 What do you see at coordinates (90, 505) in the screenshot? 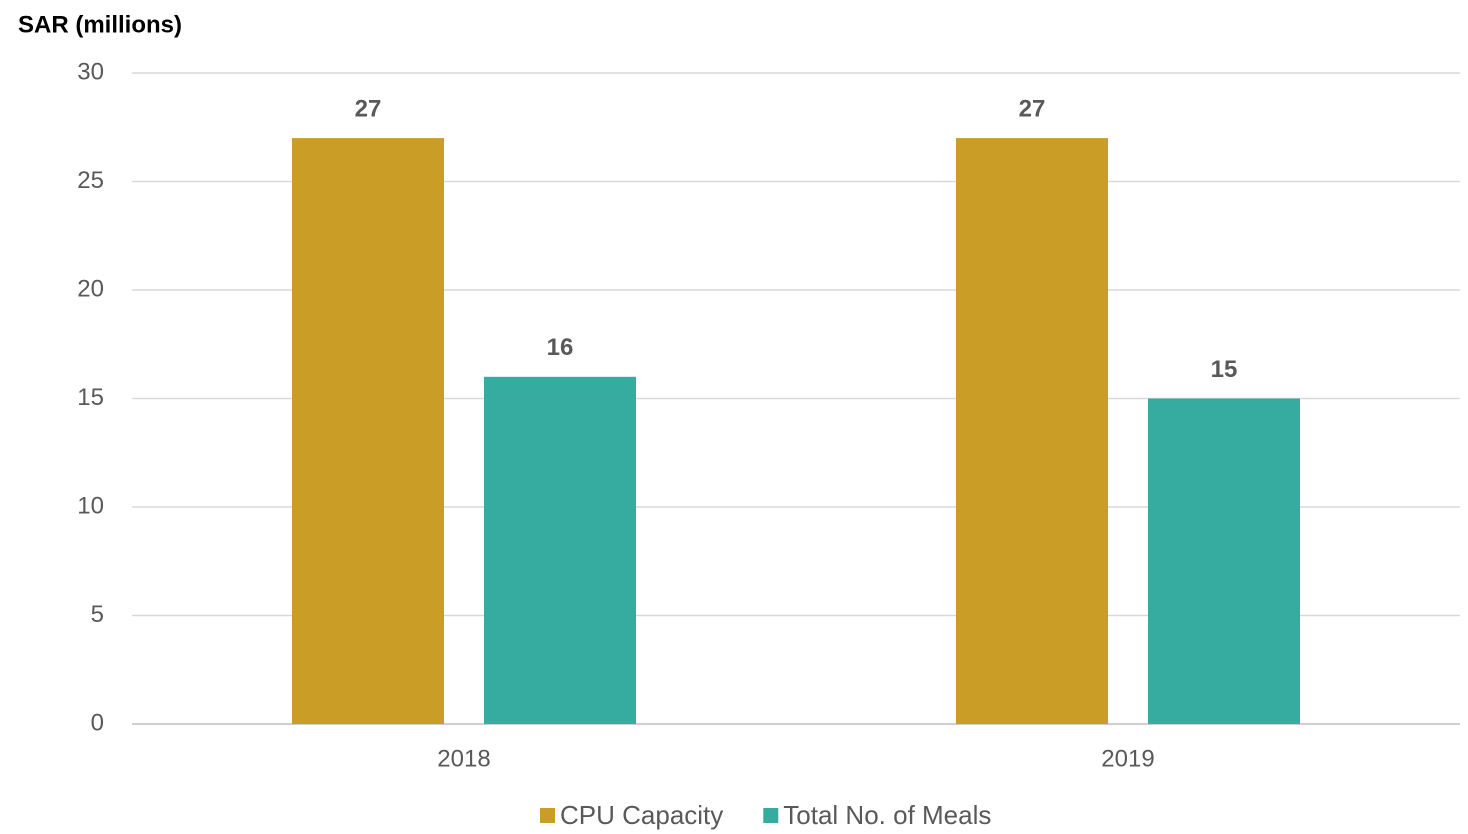
I see `y-tick-label: 10` at bounding box center [90, 505].